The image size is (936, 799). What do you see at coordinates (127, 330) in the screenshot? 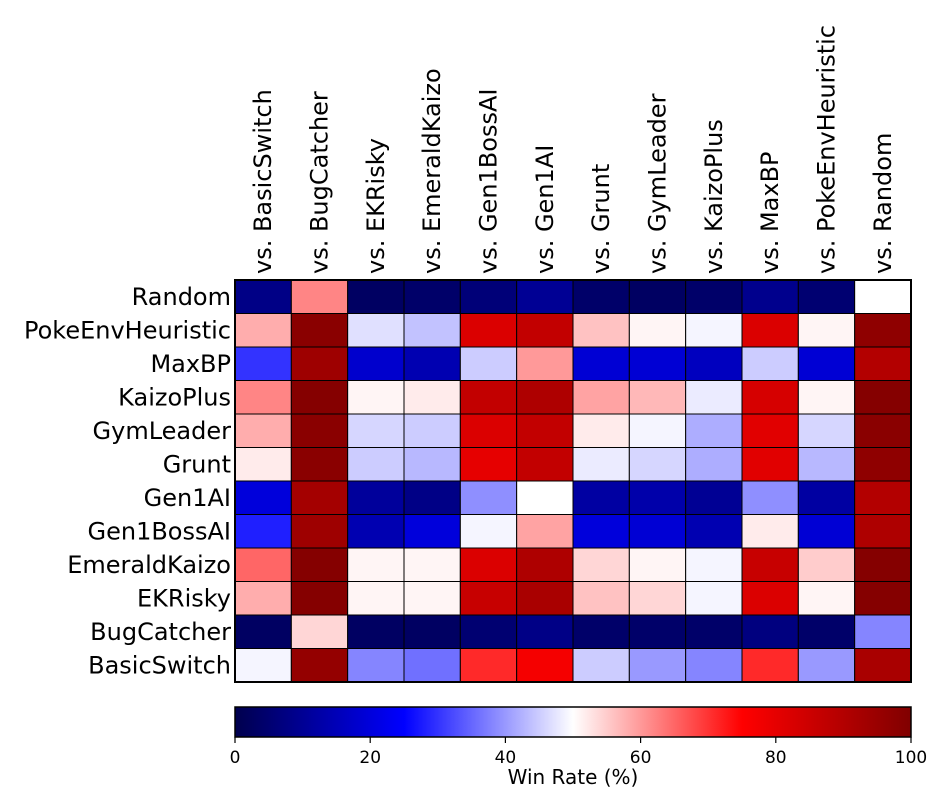
I see `row-label: PokeEnvHeuristic` at bounding box center [127, 330].